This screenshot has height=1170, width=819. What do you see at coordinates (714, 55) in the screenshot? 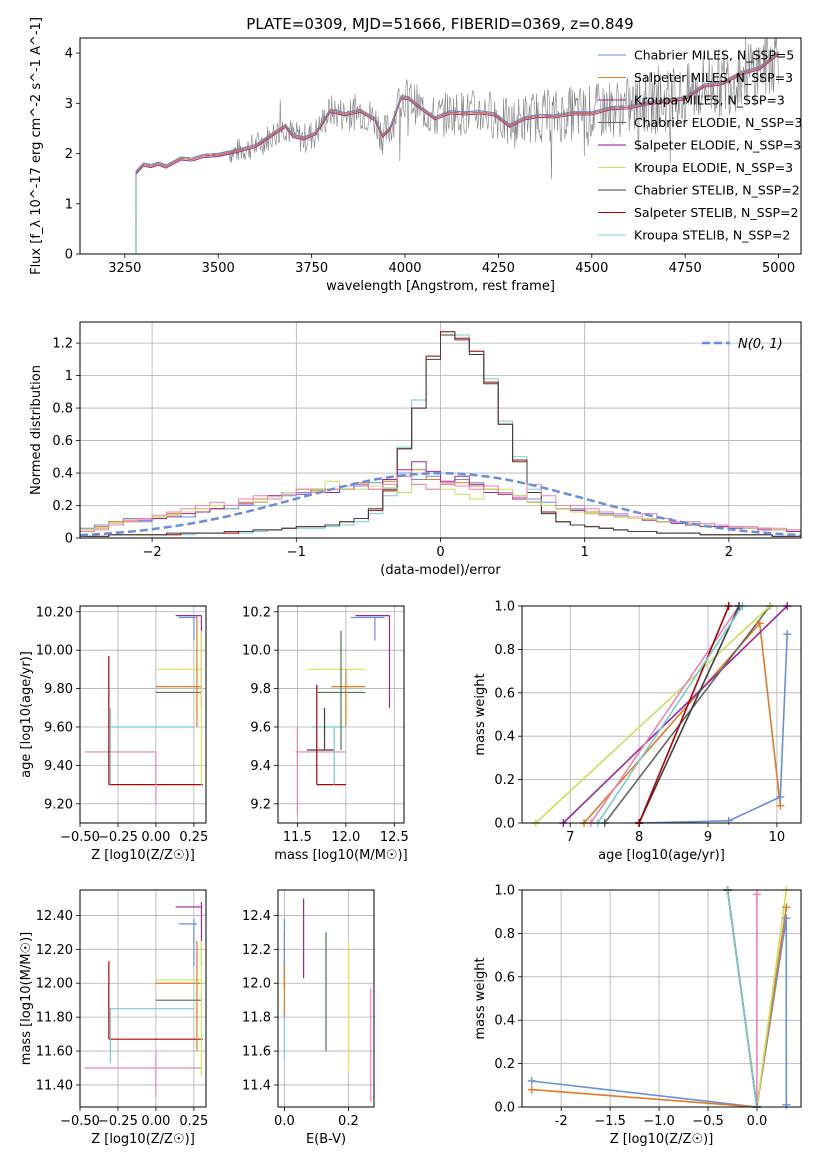
I see `legend-label: Chabrier MILES, N_SSP=5` at bounding box center [714, 55].